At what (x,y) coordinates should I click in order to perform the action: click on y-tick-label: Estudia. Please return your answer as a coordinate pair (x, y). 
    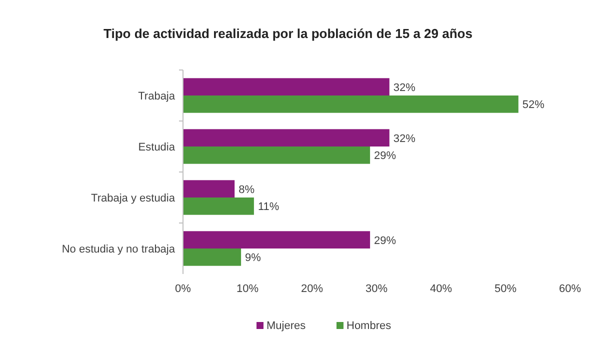
    Looking at the image, I should click on (157, 148).